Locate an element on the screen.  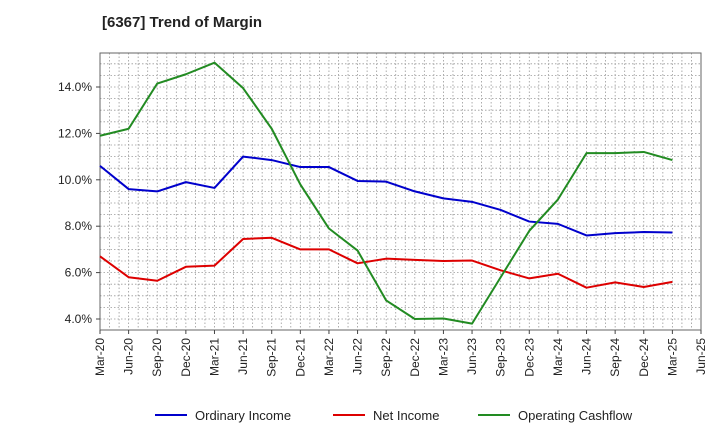
x-tick-label: Jun-22 is located at coordinates (358, 356).